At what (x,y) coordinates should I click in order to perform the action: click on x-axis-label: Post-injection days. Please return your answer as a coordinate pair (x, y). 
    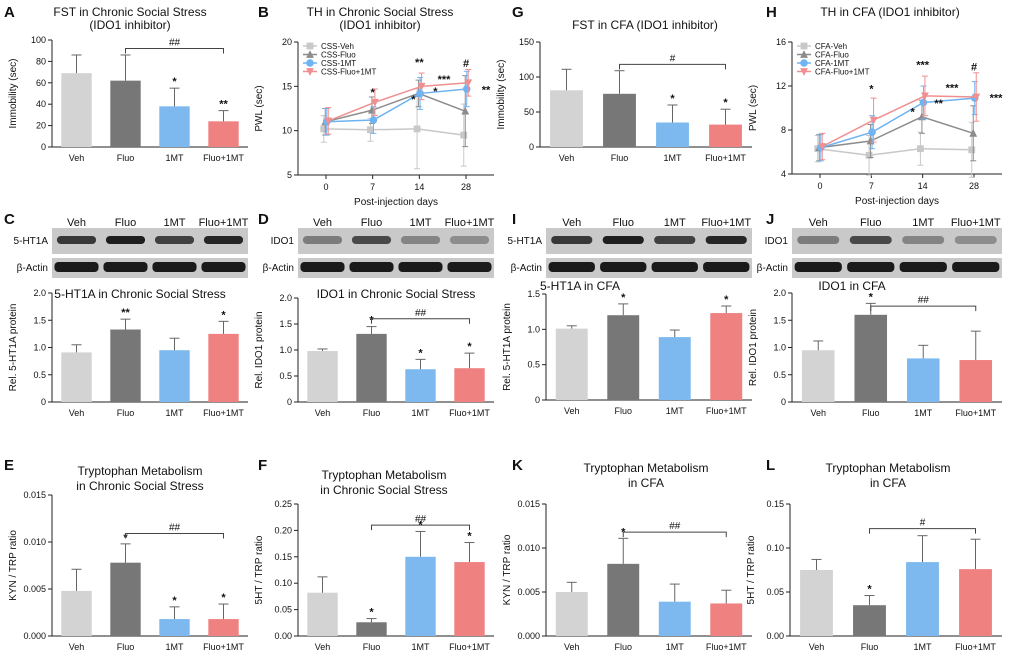
    Looking at the image, I should click on (897, 201).